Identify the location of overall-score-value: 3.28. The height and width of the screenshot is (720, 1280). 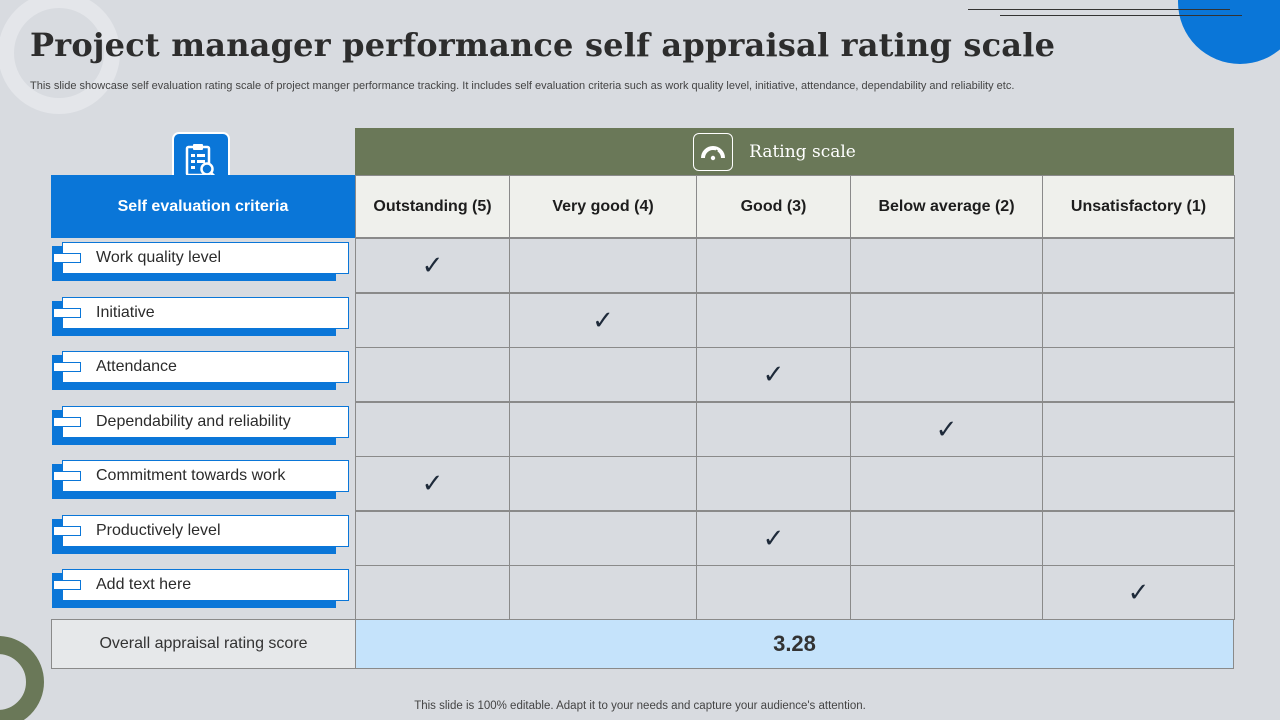
(794, 644).